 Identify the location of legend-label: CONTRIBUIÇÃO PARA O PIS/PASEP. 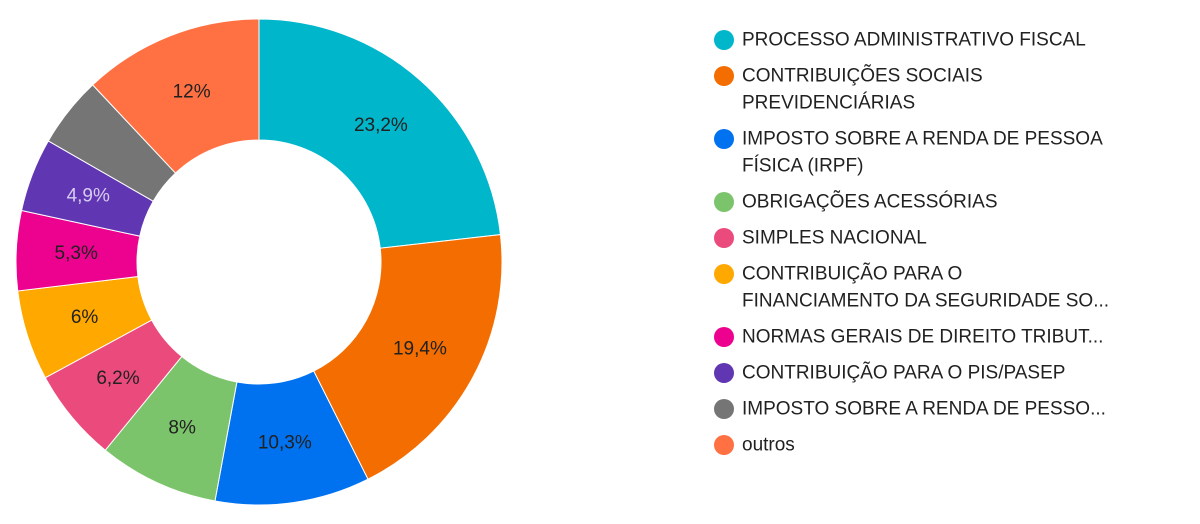
(903, 373).